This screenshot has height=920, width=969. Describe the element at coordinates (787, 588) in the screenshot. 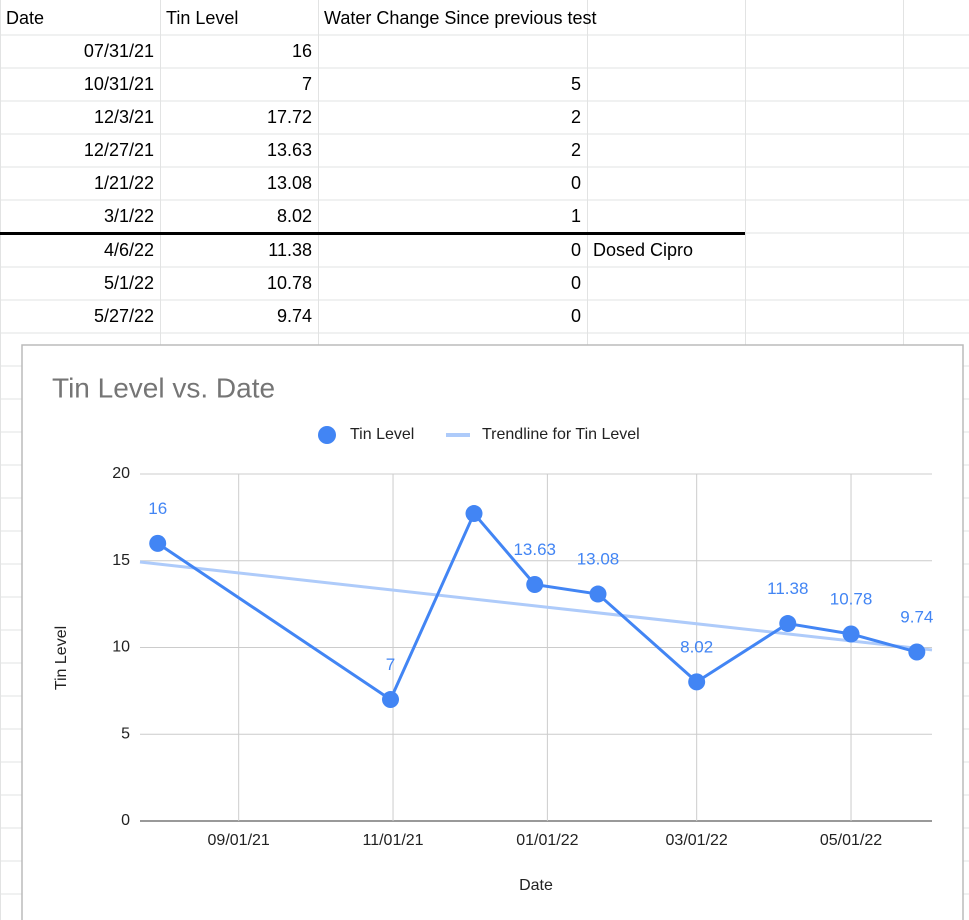

I see `data-label: 11.38` at that location.